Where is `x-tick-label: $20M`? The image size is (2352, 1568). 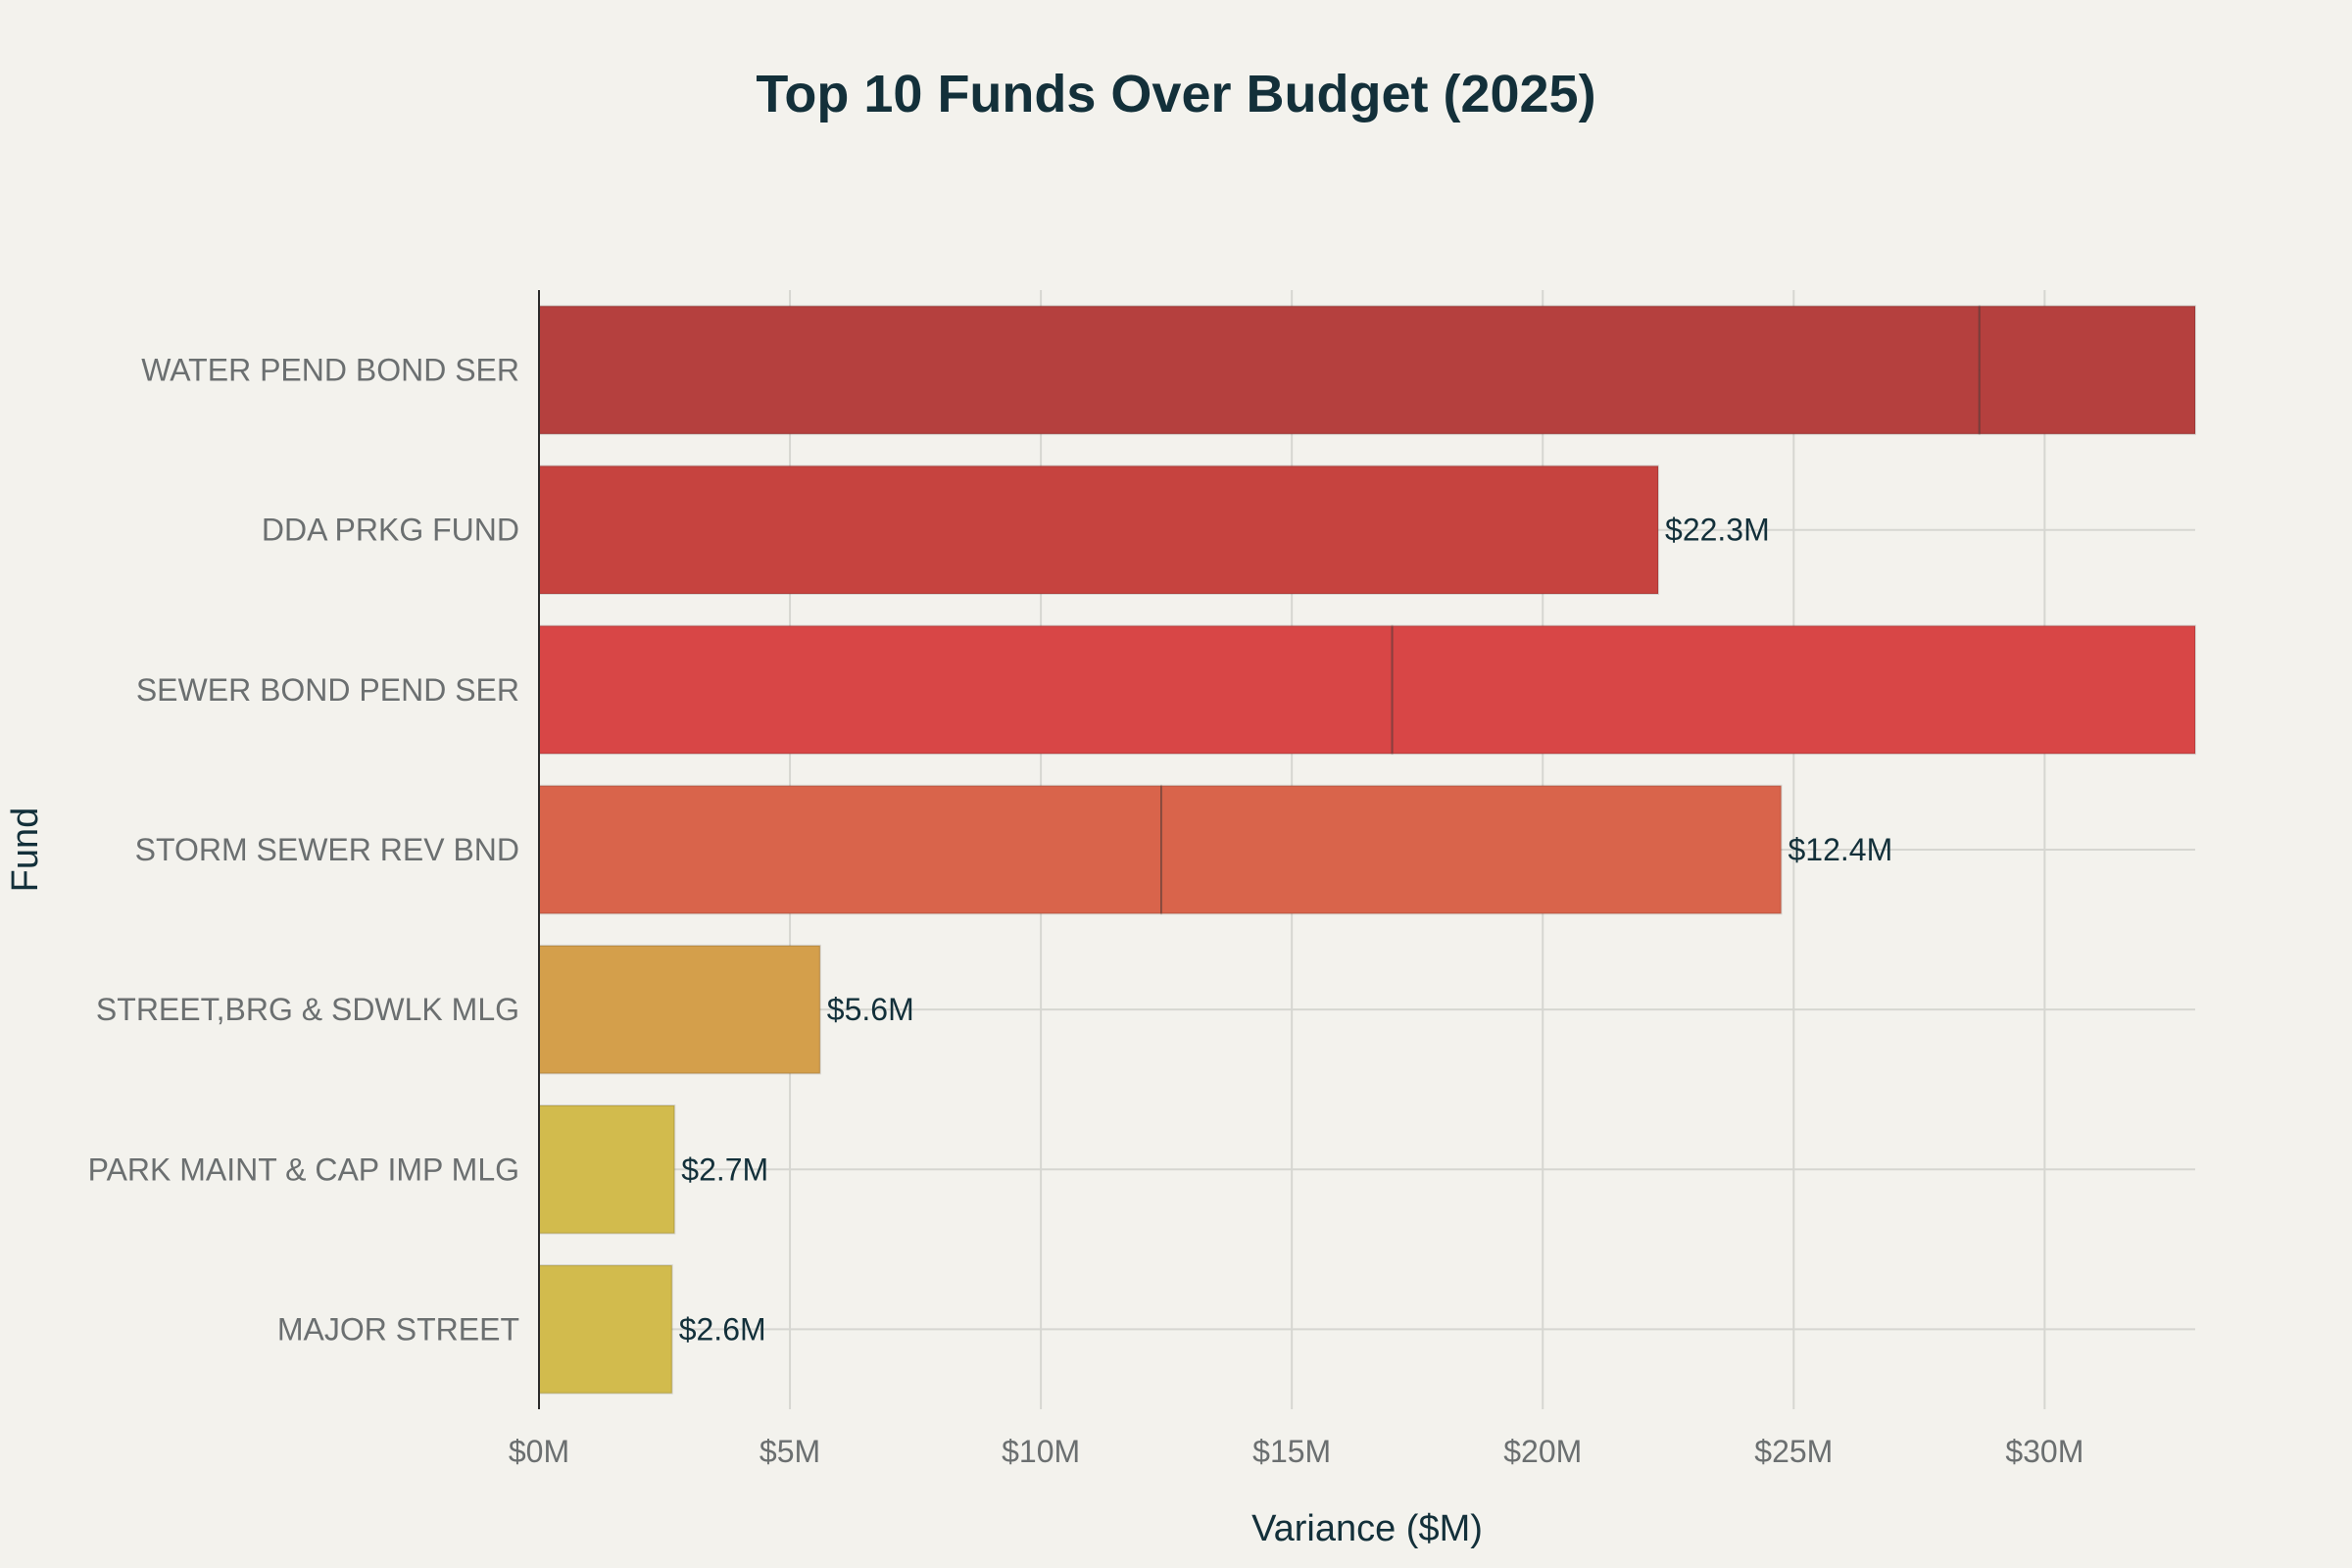 x-tick-label: $20M is located at coordinates (1542, 1451).